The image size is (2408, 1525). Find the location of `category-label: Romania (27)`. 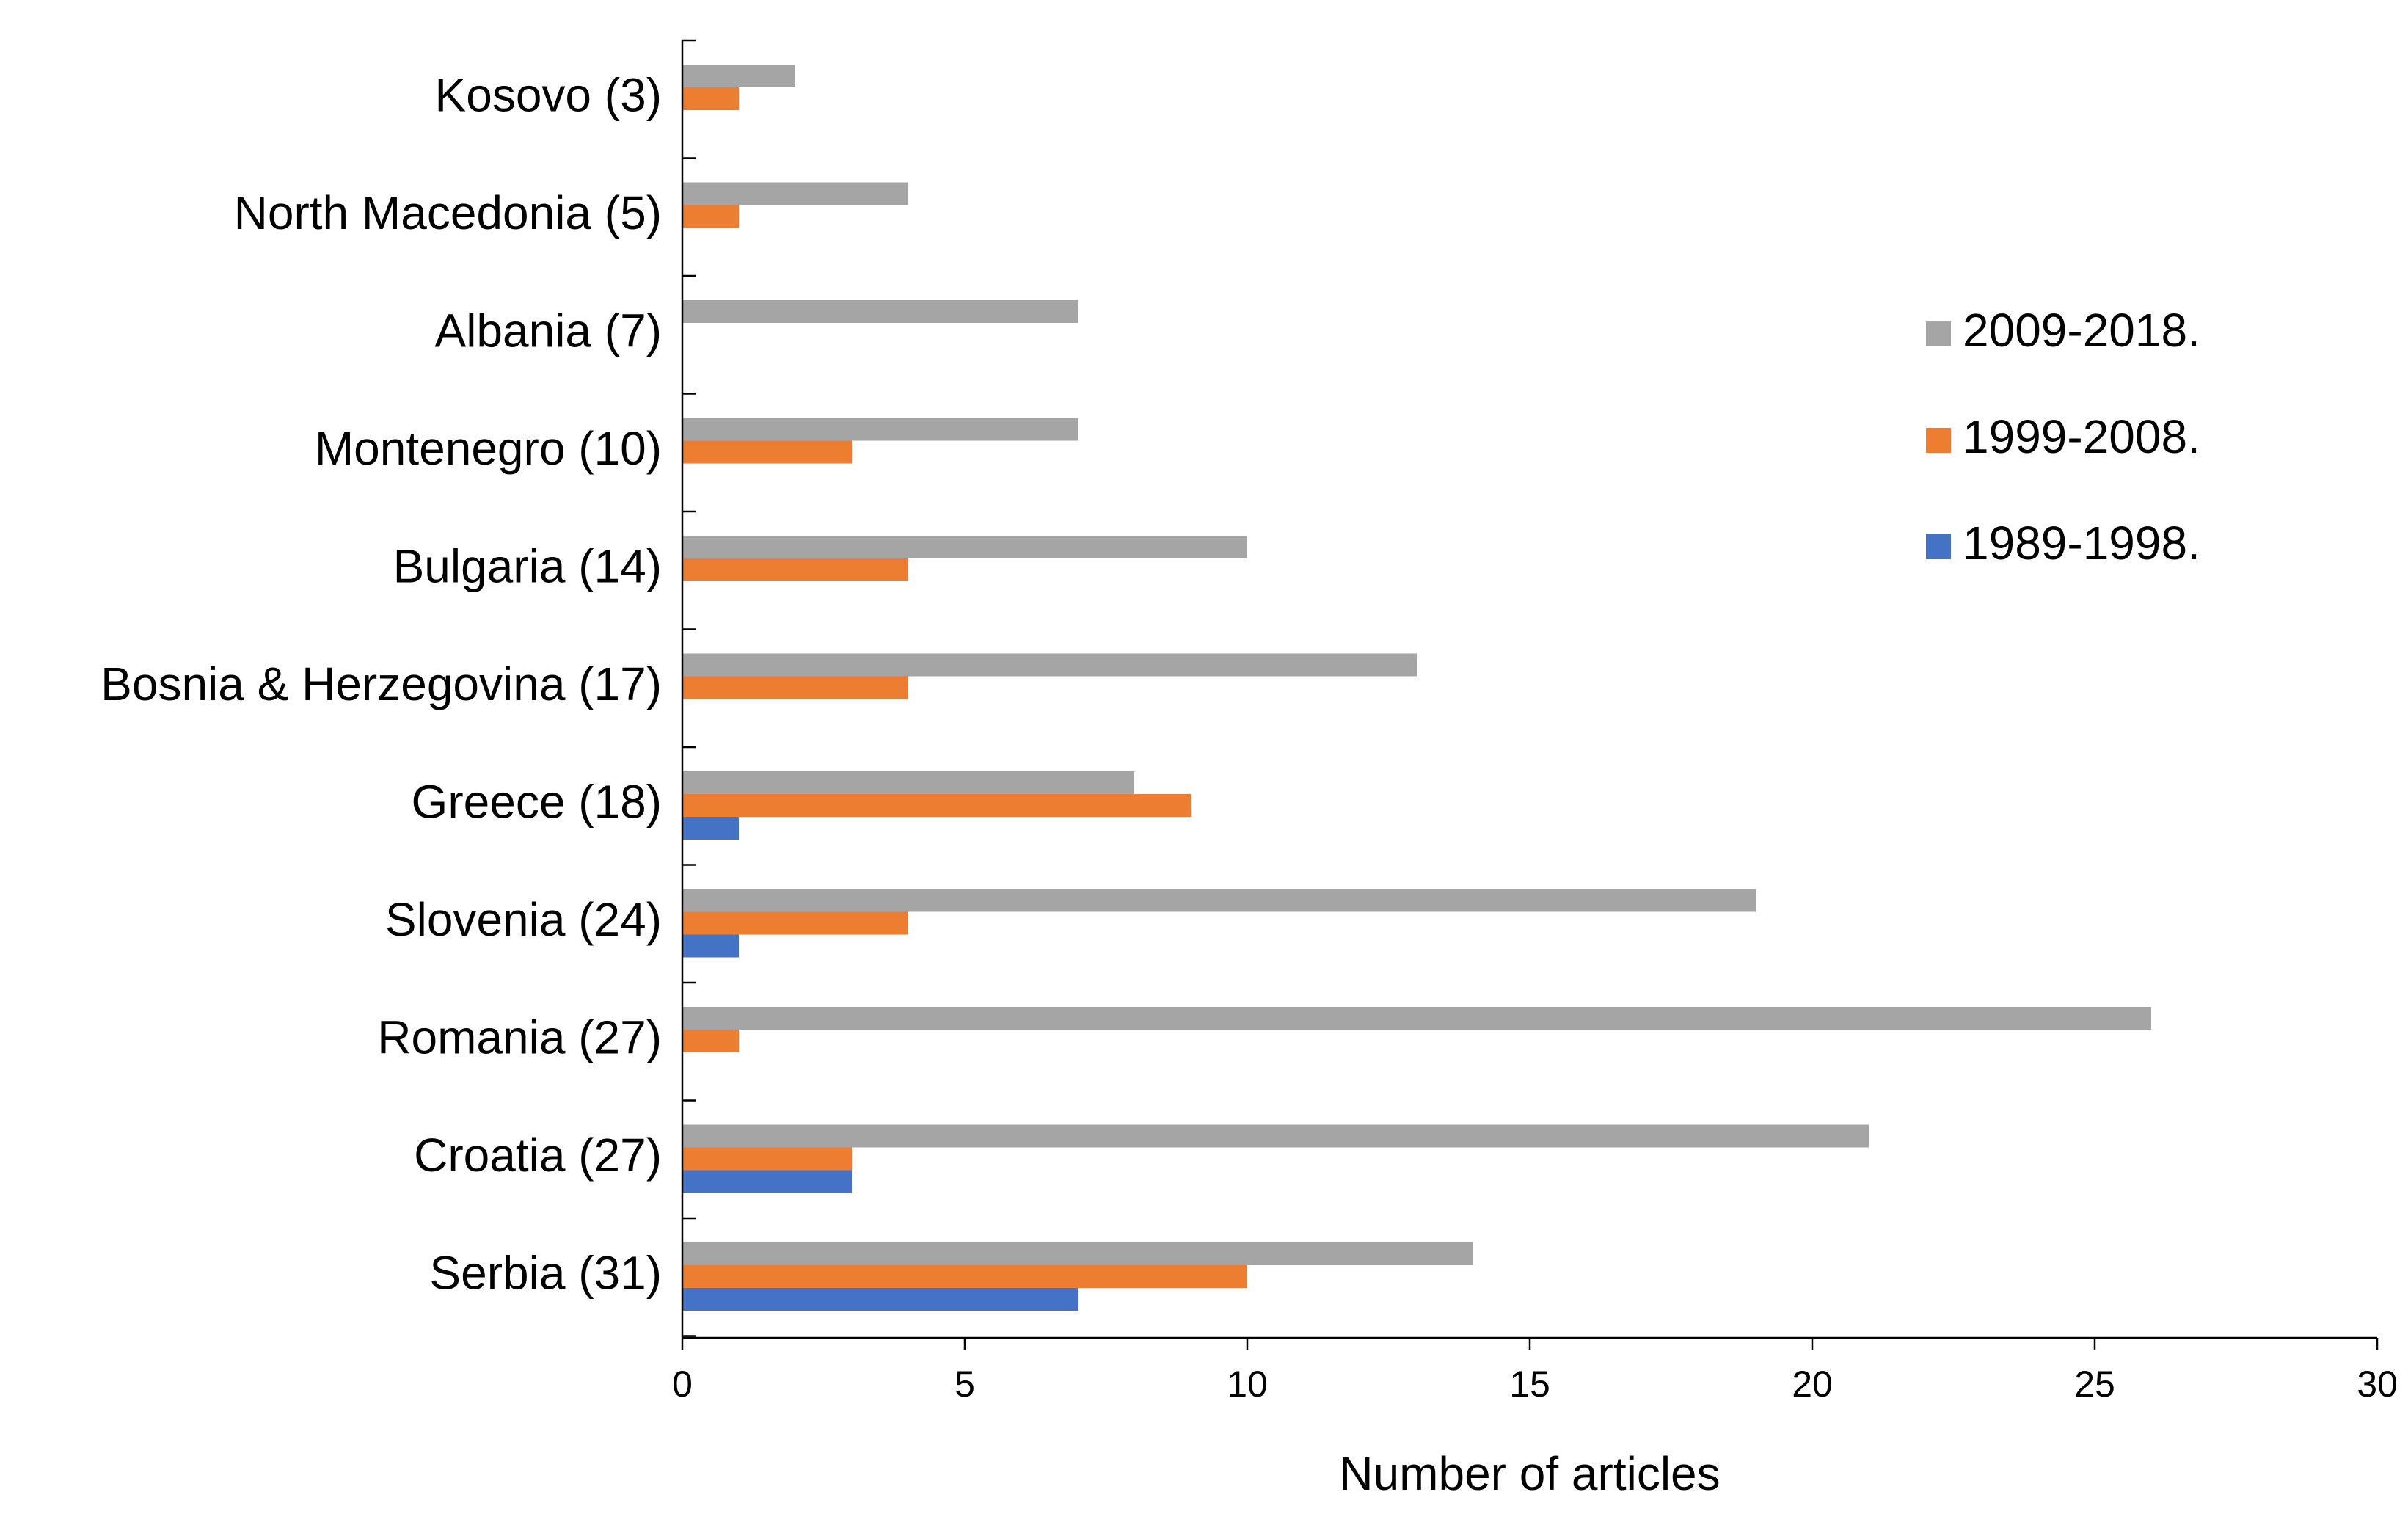

category-label: Romania (27) is located at coordinates (519, 1037).